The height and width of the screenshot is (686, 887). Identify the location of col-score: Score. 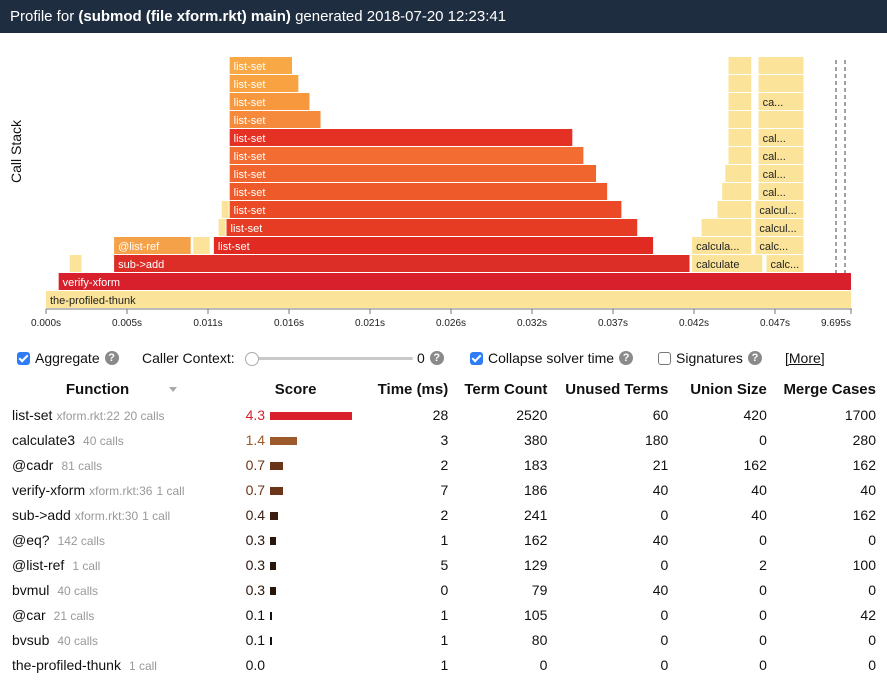
(295, 389).